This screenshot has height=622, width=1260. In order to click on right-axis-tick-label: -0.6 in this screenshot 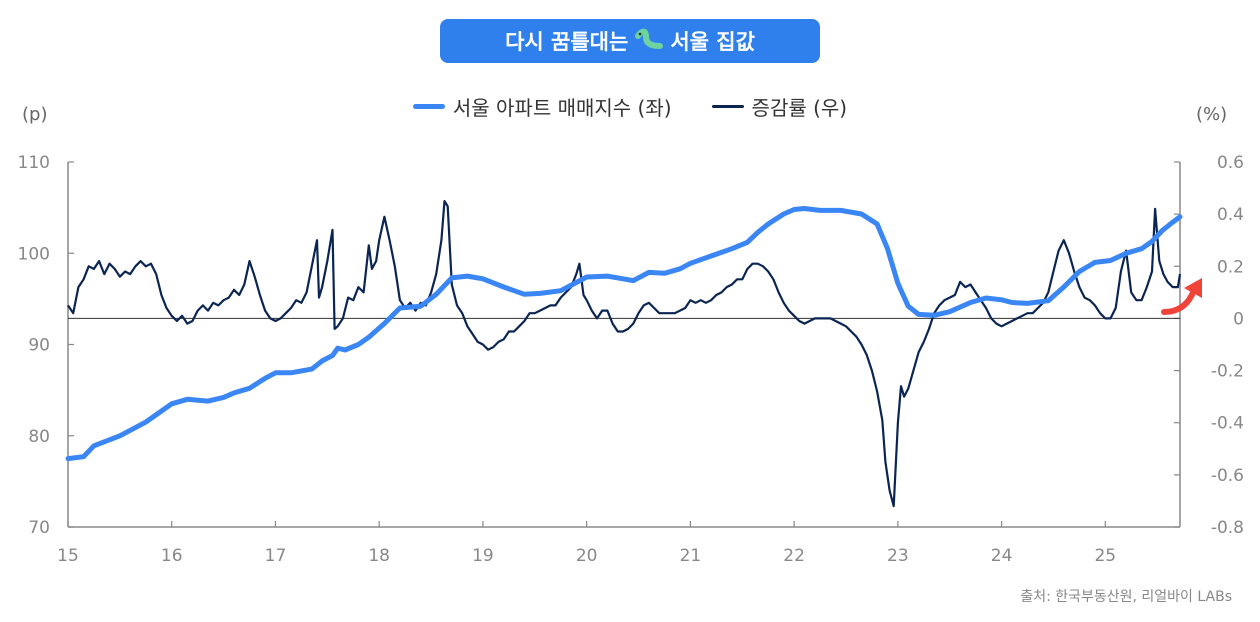, I will do `click(1227, 476)`.